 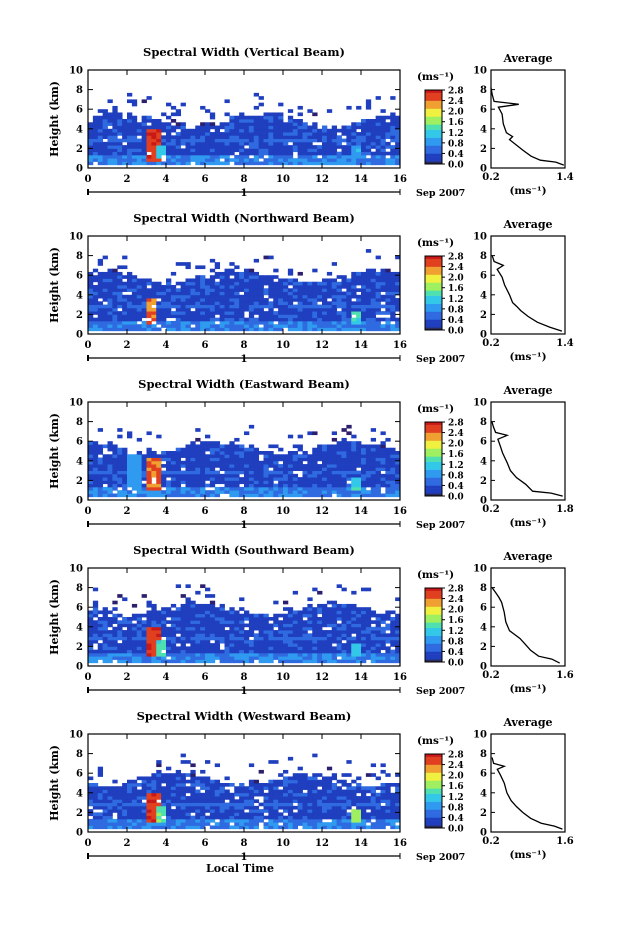 I want to click on colorbar-tick-label: 0.4, so click(x=456, y=155).